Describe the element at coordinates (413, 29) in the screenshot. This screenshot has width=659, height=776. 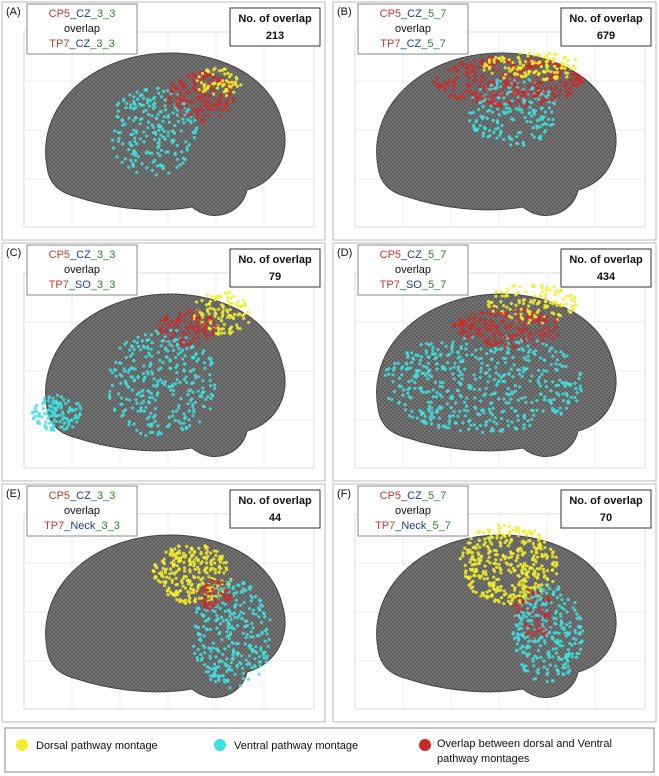
I see `montage-overlap: overlap` at that location.